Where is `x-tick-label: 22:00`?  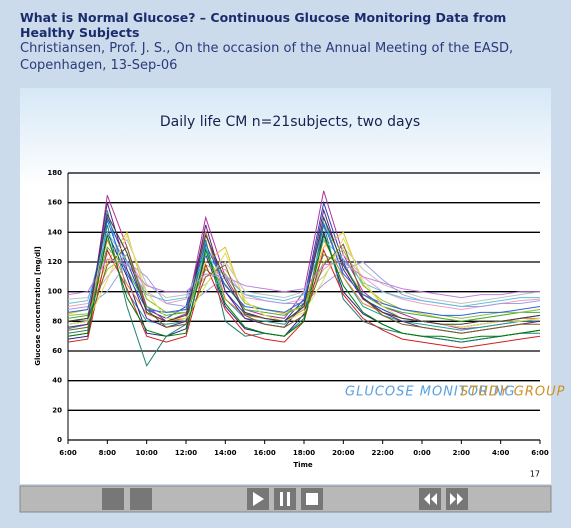
x-tick-label: 22:00 is located at coordinates (383, 453).